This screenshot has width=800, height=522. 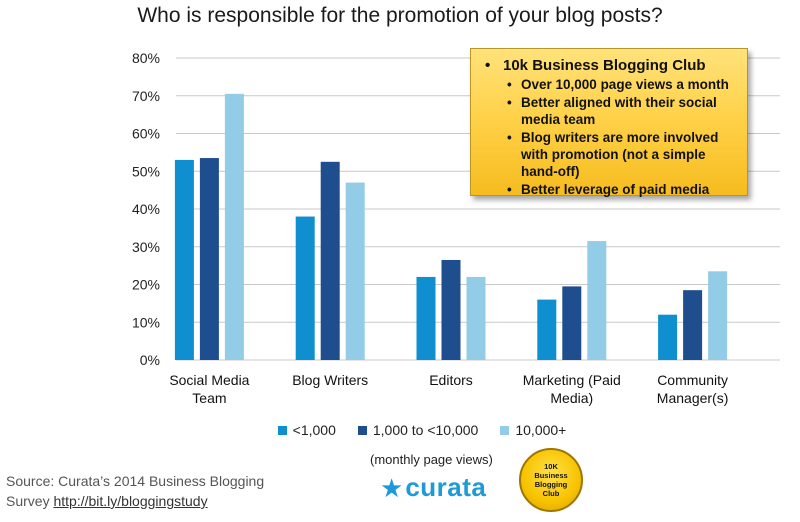 I want to click on logo-text: curata, so click(x=446, y=487).